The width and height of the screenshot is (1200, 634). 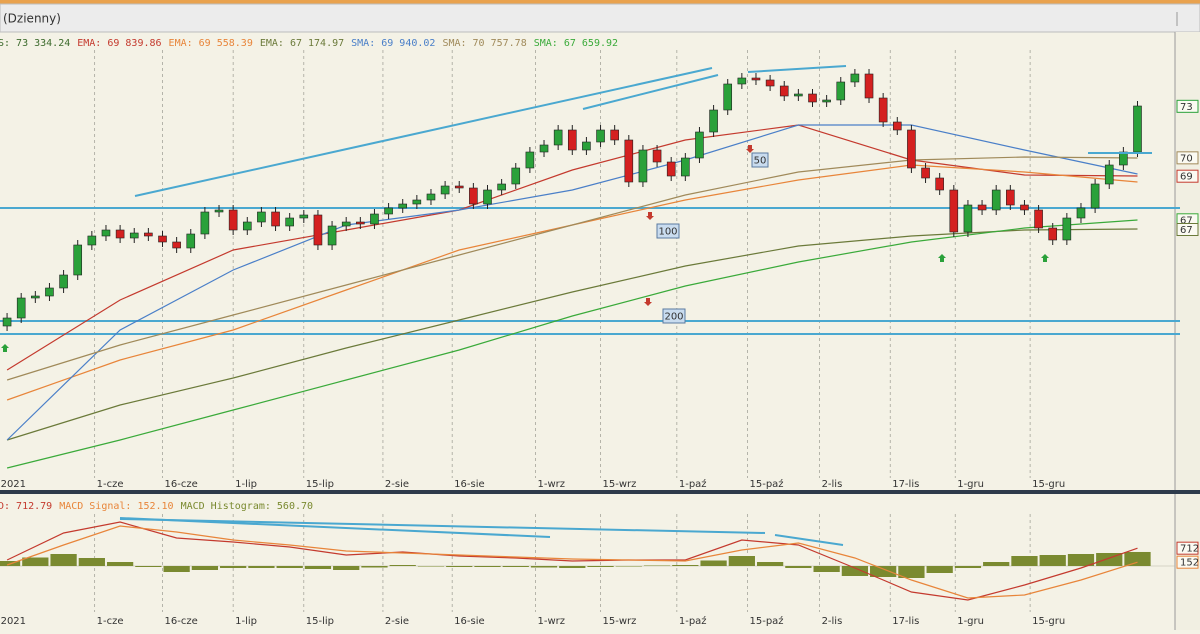 What do you see at coordinates (648, 302) in the screenshot?
I see `sell-arrow` at bounding box center [648, 302].